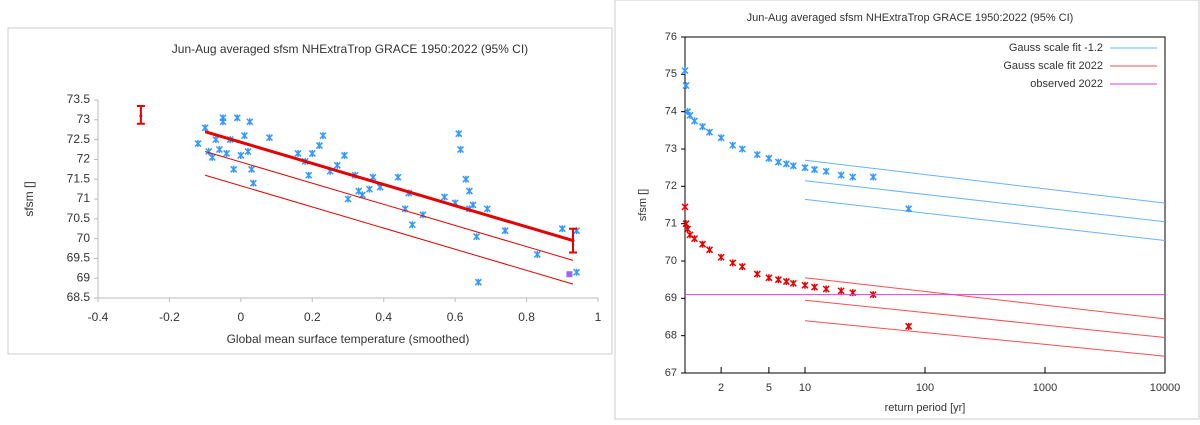  I want to click on y-tick-label: 74, so click(671, 112).